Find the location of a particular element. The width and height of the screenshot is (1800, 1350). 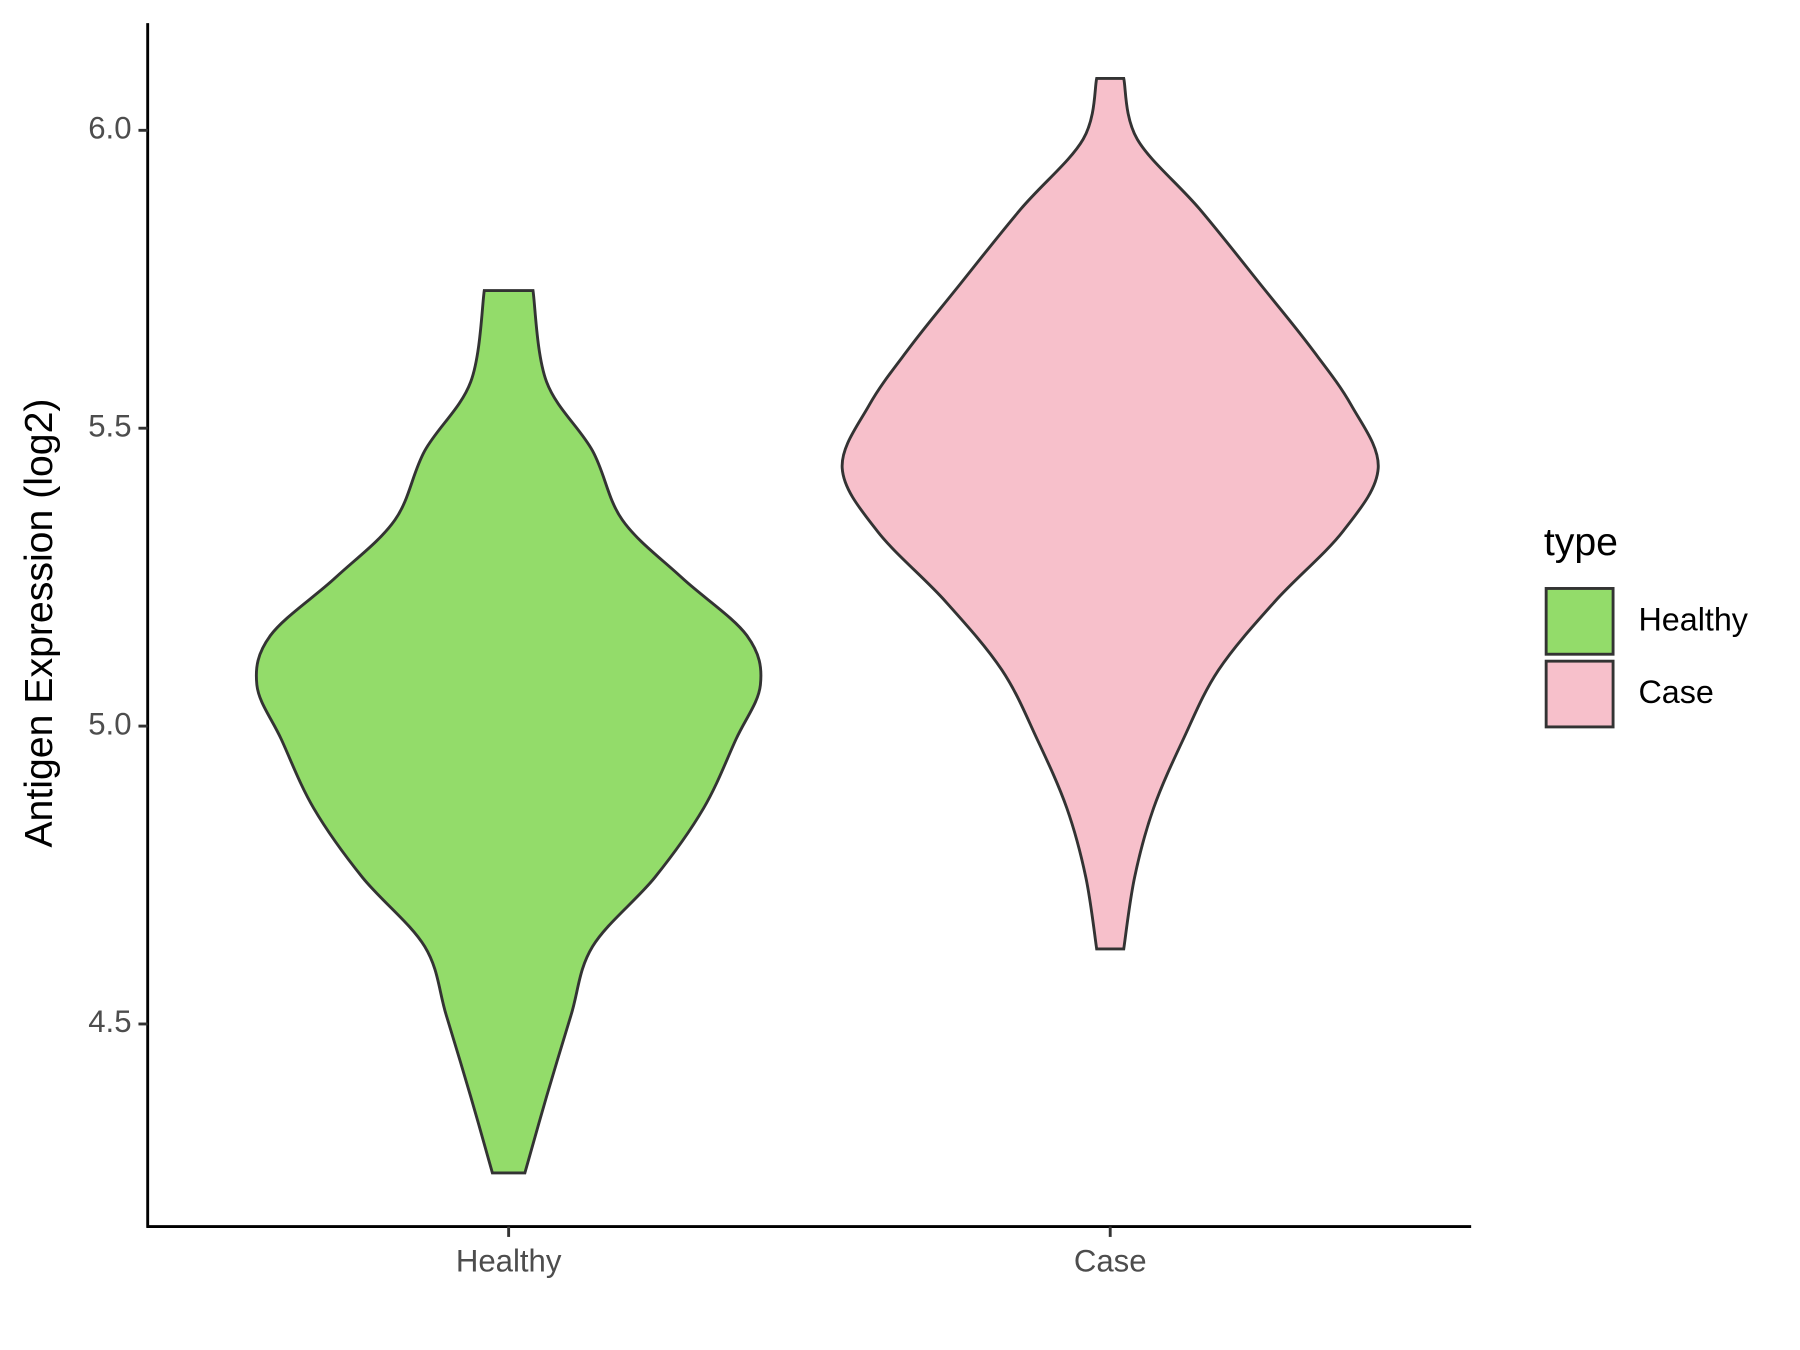

legend-label: Healthy is located at coordinates (1693, 619).